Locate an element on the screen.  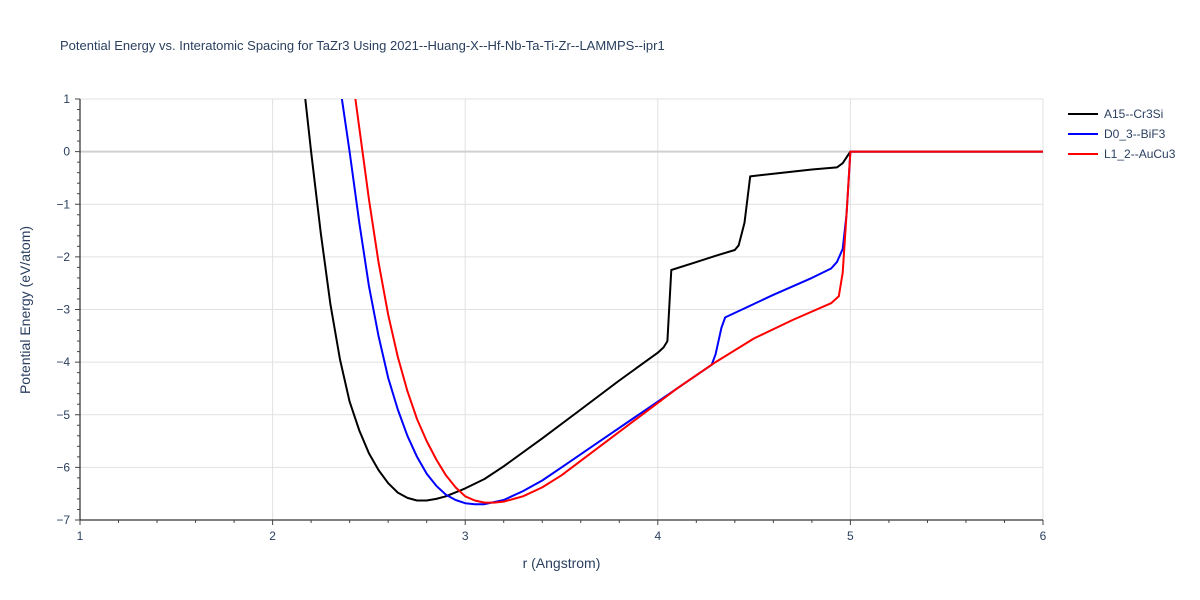
y-tick-label: −1 is located at coordinates (63, 204).